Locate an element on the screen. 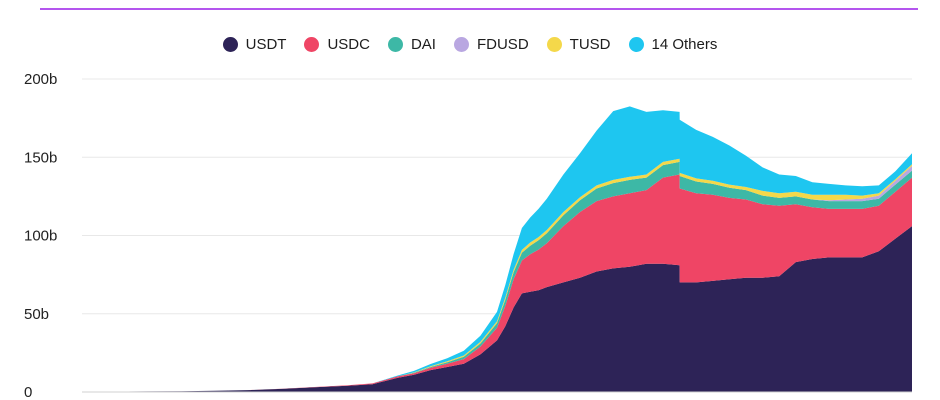  legend-label-fdusd: FDUSD is located at coordinates (502, 44).